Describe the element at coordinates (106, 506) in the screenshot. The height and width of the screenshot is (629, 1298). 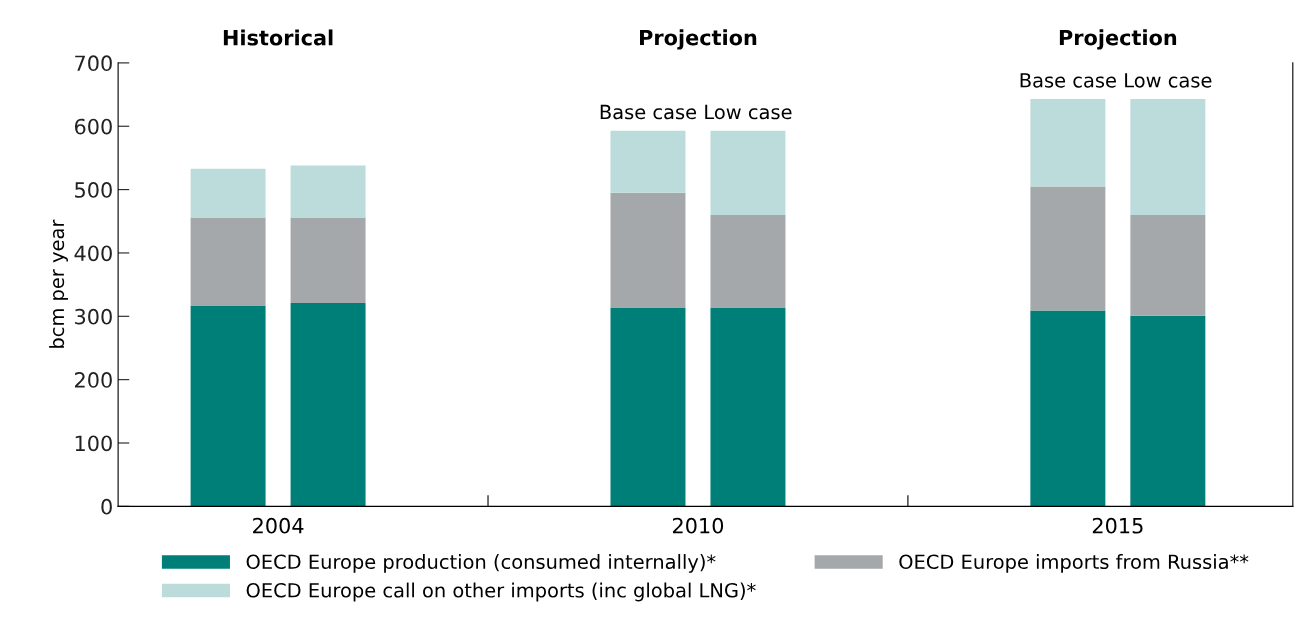
I see `y-tick-label: 0` at that location.